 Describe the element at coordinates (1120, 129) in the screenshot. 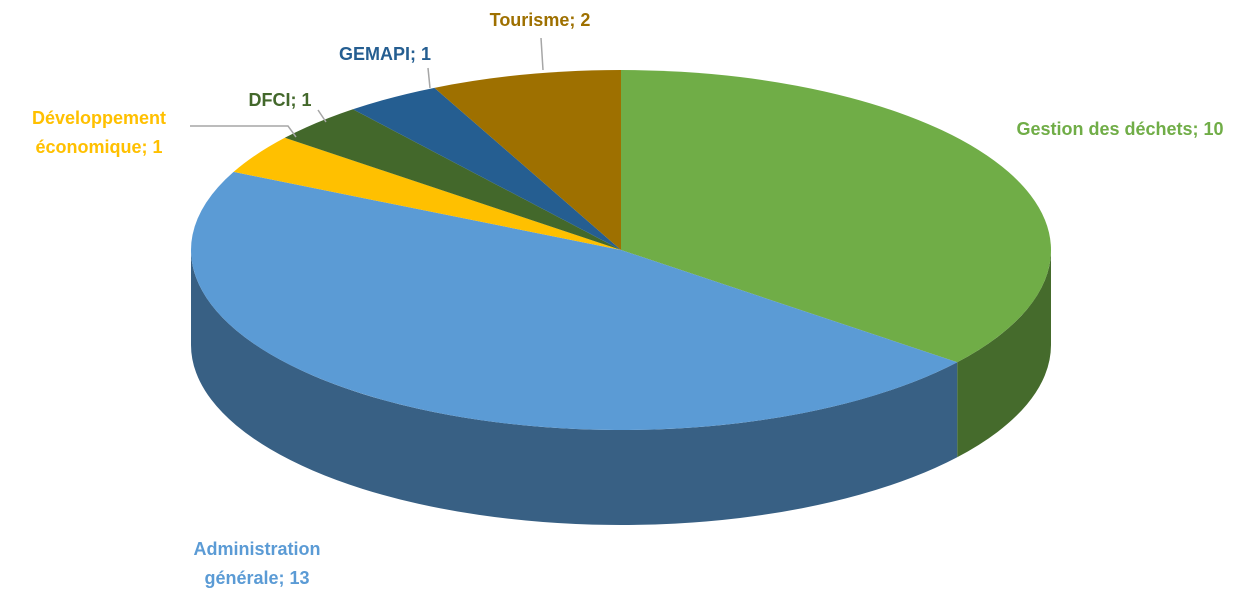

I see `slice-label: Gestion des déchets; 10` at that location.